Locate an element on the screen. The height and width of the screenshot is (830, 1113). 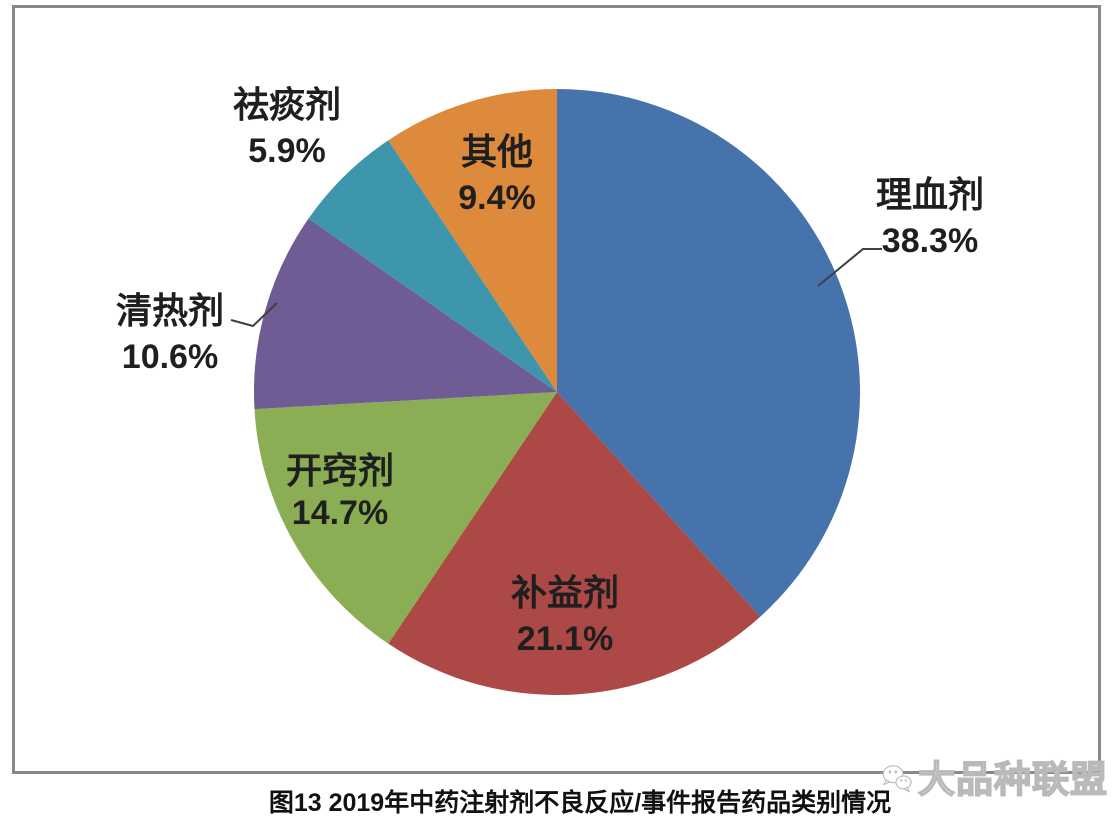
watermark: 大品种联盟 is located at coordinates (993, 776).